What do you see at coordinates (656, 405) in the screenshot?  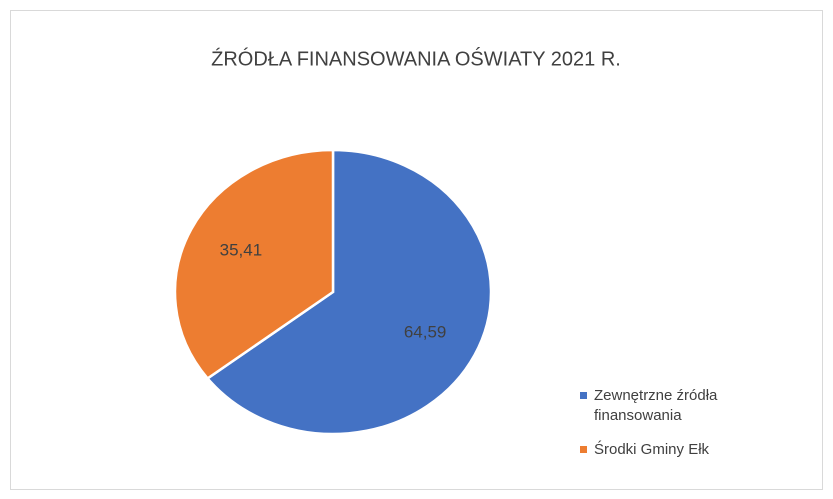 I see `legend-label: Zewnętrzne źródła finansowania` at bounding box center [656, 405].